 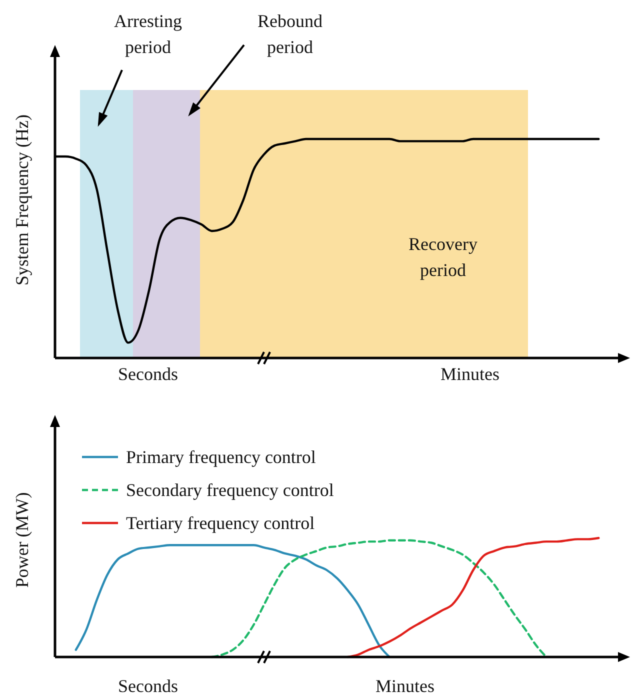 I want to click on annotation: Recovery period, so click(x=443, y=257).